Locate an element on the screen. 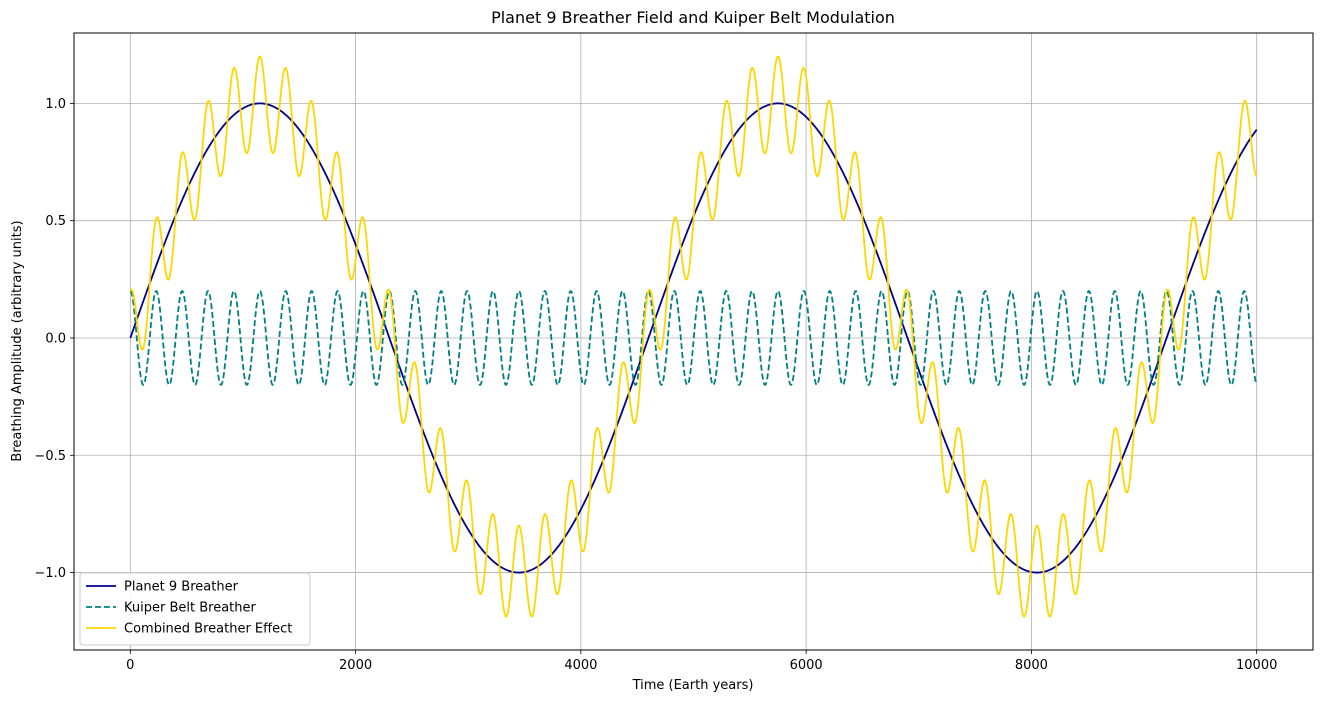 This screenshot has width=1322, height=701. x-axis-label: Time (Earth years) is located at coordinates (693, 685).